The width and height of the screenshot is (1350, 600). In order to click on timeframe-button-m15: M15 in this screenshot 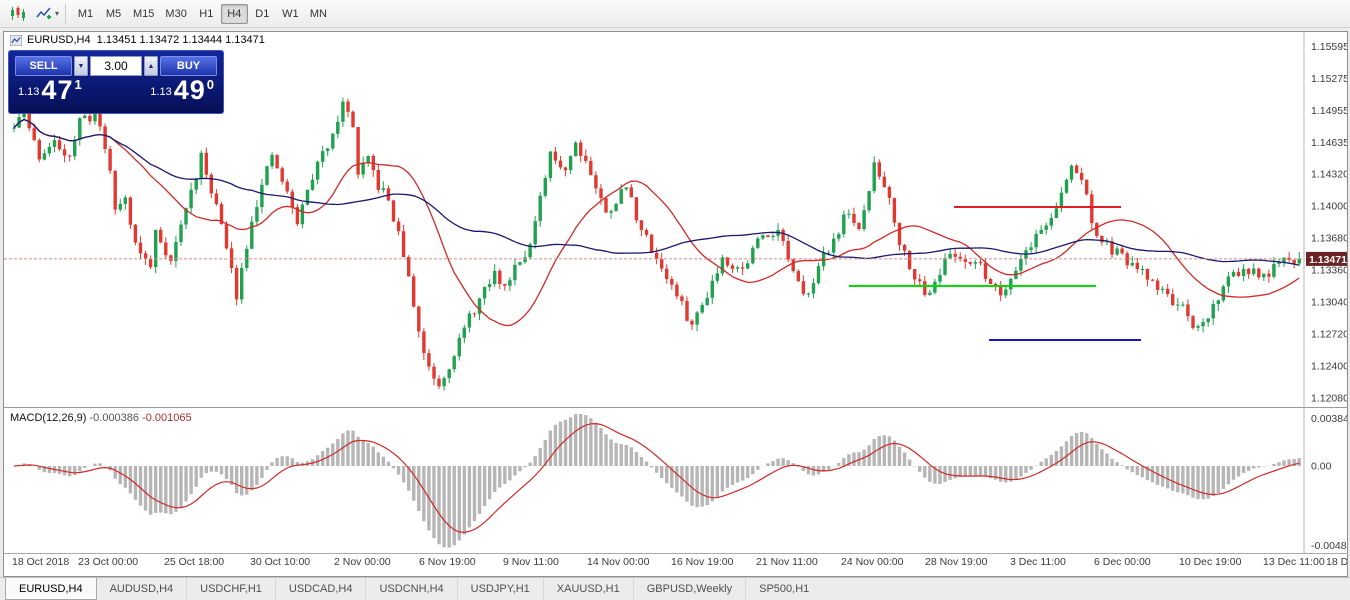, I will do `click(143, 14)`.